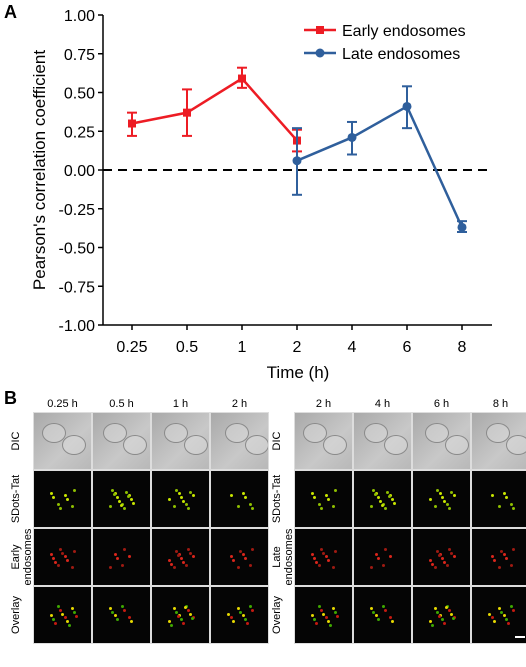  Describe the element at coordinates (382, 404) in the screenshot. I see `column-header: 4 h` at that location.